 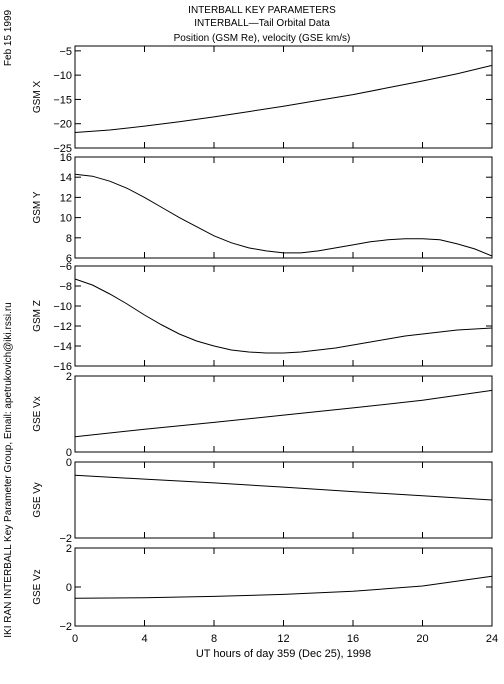 What do you see at coordinates (62, 100) in the screenshot?
I see `y-tick-label: −15` at bounding box center [62, 100].